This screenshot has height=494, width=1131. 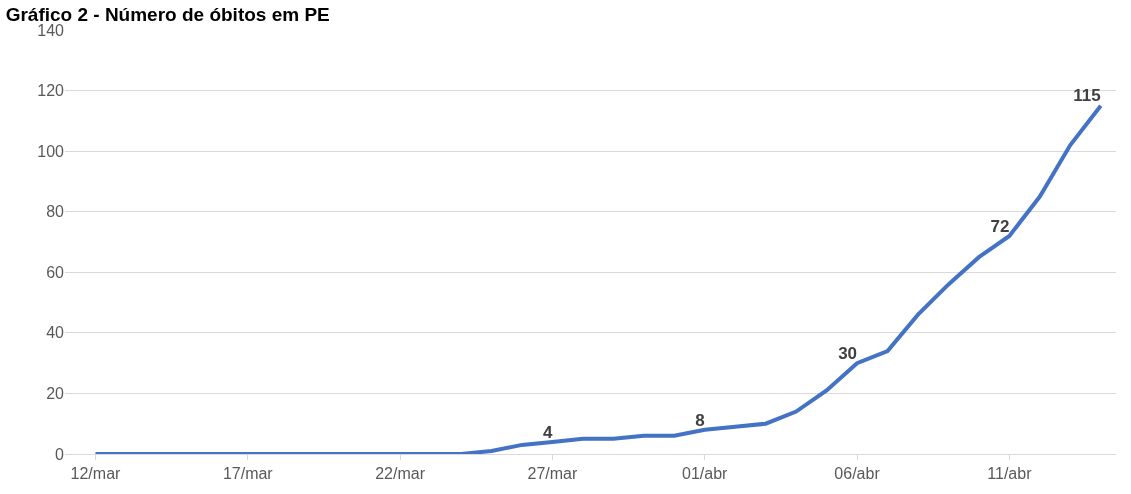 What do you see at coordinates (96, 474) in the screenshot?
I see `x-tick-label: 12/mar` at bounding box center [96, 474].